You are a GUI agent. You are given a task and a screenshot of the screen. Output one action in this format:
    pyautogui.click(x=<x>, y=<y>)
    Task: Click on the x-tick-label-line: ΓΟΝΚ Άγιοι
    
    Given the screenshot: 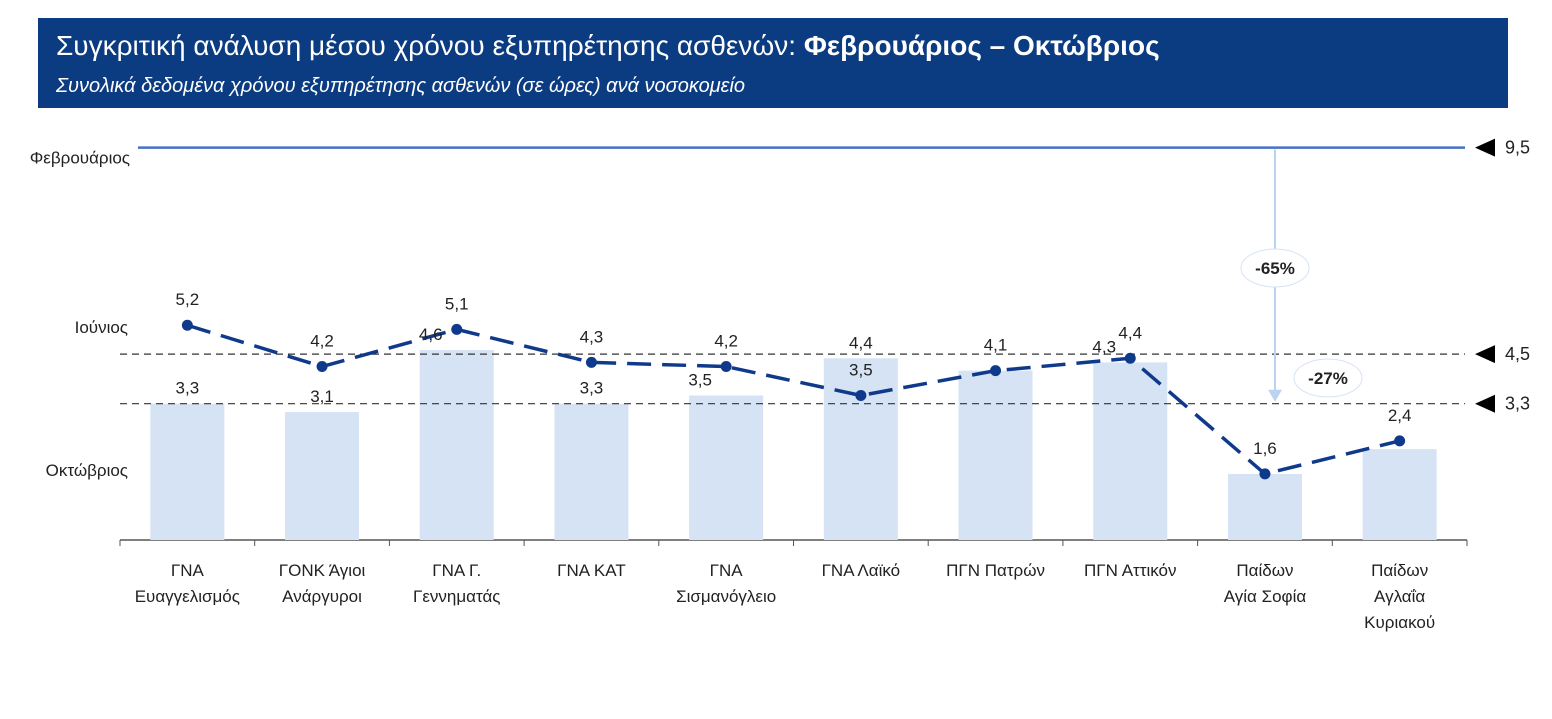 What is the action you would take?
    pyautogui.click(x=322, y=570)
    